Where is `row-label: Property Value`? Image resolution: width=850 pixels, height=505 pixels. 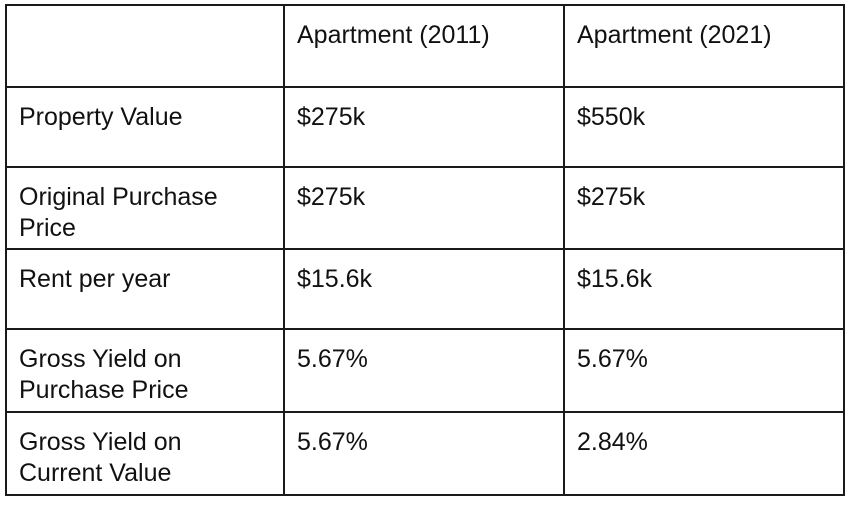
row-label: Property Value is located at coordinates (145, 127).